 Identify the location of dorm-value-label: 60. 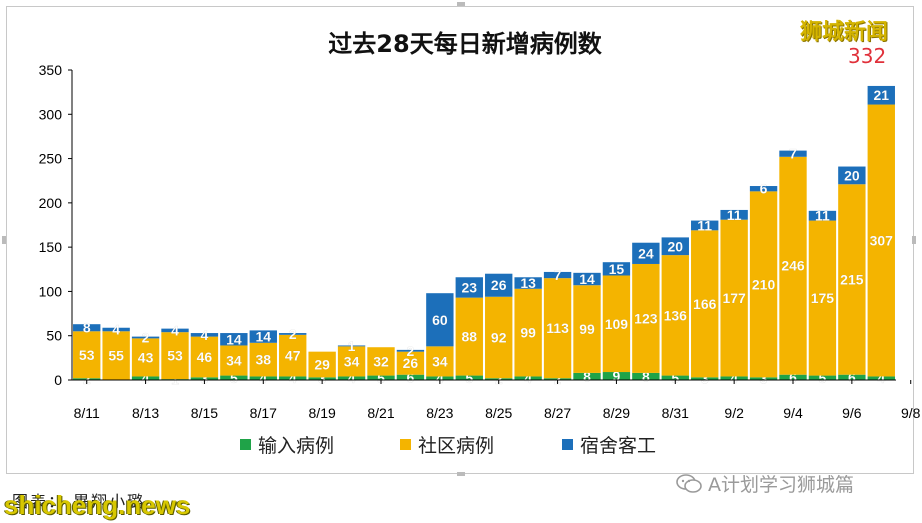
(440, 320).